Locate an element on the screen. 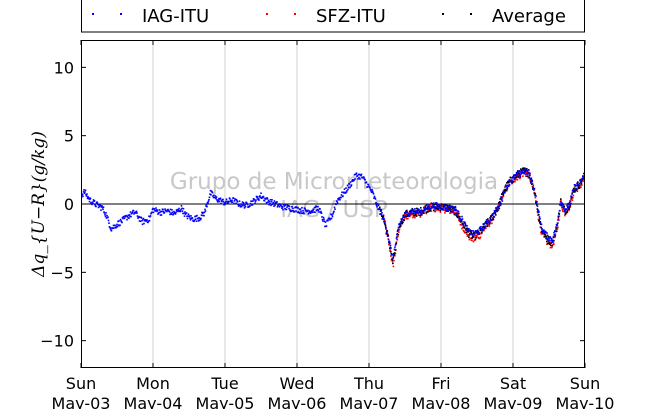  y-tick-label: 5 is located at coordinates (69, 136).